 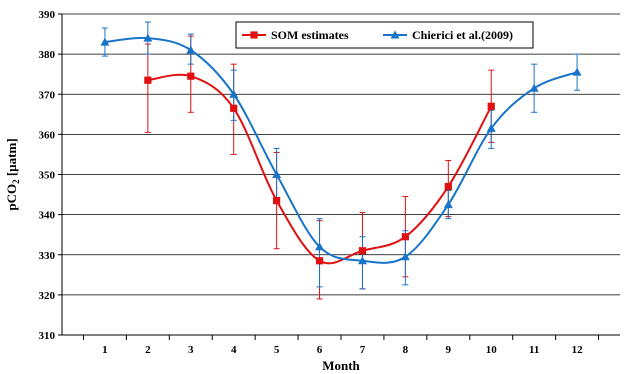 What do you see at coordinates (462, 35) in the screenshot?
I see `legend-label-chierici: Chierici et al.(2009)` at bounding box center [462, 35].